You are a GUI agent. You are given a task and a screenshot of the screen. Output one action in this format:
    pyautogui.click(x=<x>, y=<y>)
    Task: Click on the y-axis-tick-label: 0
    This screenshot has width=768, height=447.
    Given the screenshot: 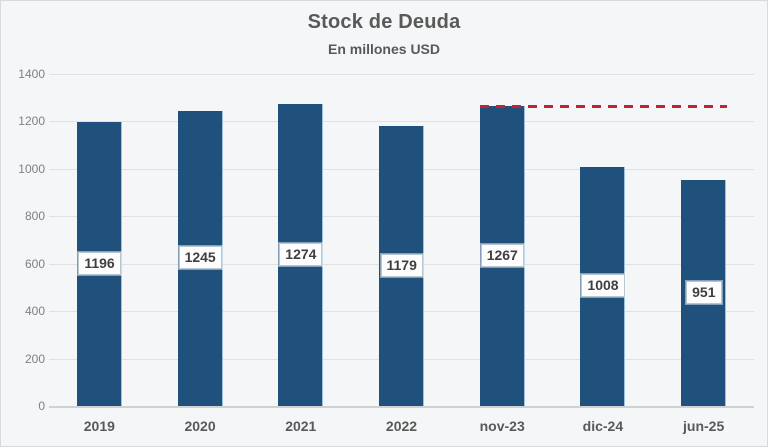 What is the action you would take?
    pyautogui.click(x=41, y=406)
    